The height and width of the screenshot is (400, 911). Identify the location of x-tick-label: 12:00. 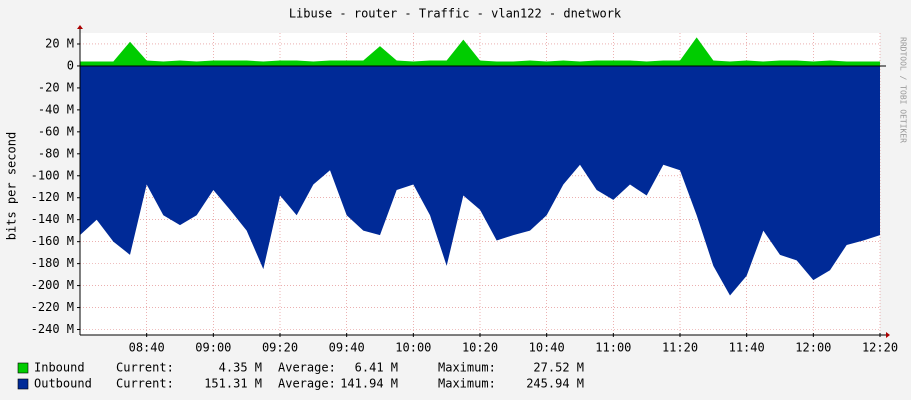
(813, 348).